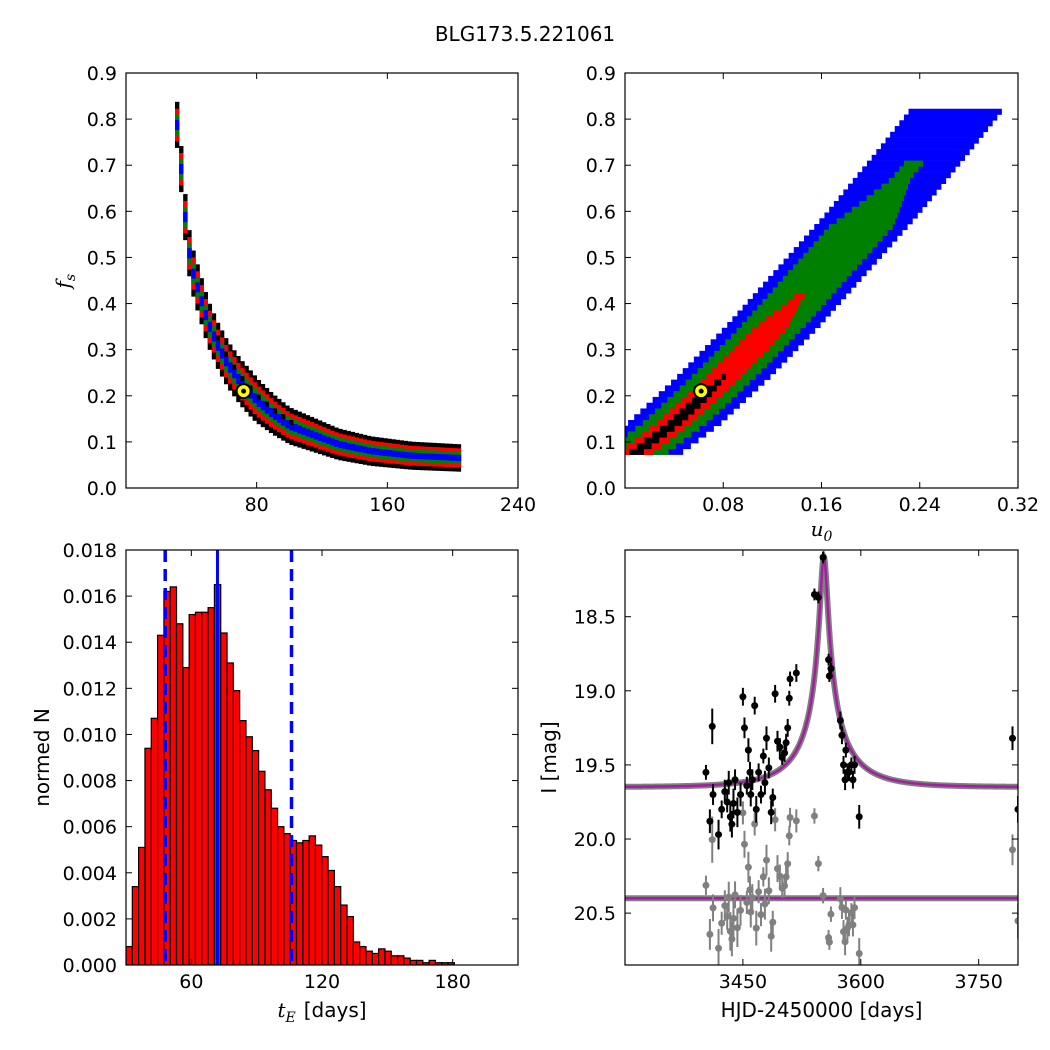 The width and height of the screenshot is (1050, 1050). Describe the element at coordinates (281, 1010) in the screenshot. I see `bl-xlabel-main: t` at that location.